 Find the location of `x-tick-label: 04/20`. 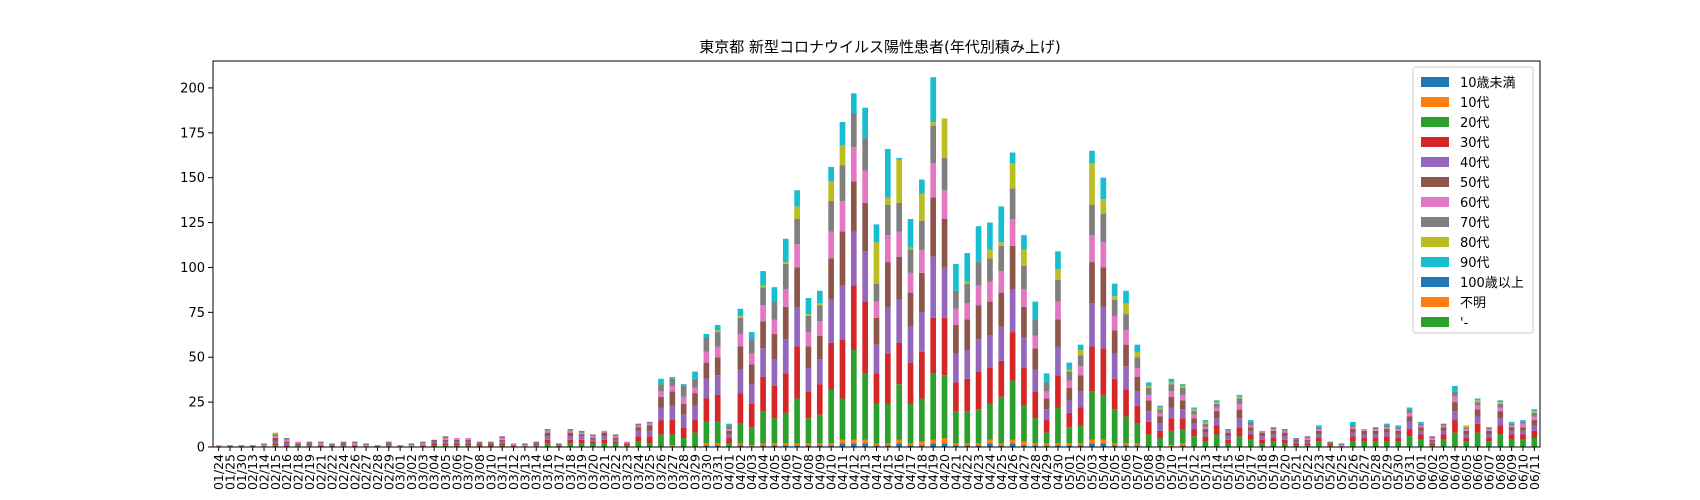

x-tick-label: 04/20 is located at coordinates (944, 472).